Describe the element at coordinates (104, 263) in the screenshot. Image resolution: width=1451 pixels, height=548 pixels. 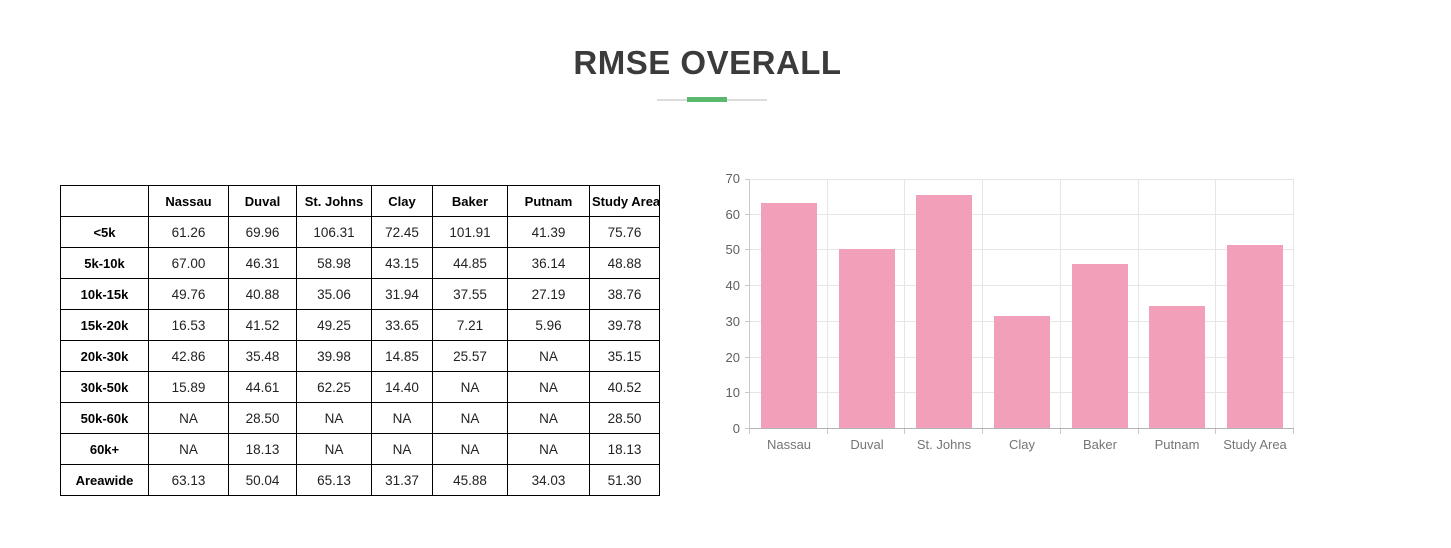
I see `row-label: 5k-10k` at that location.